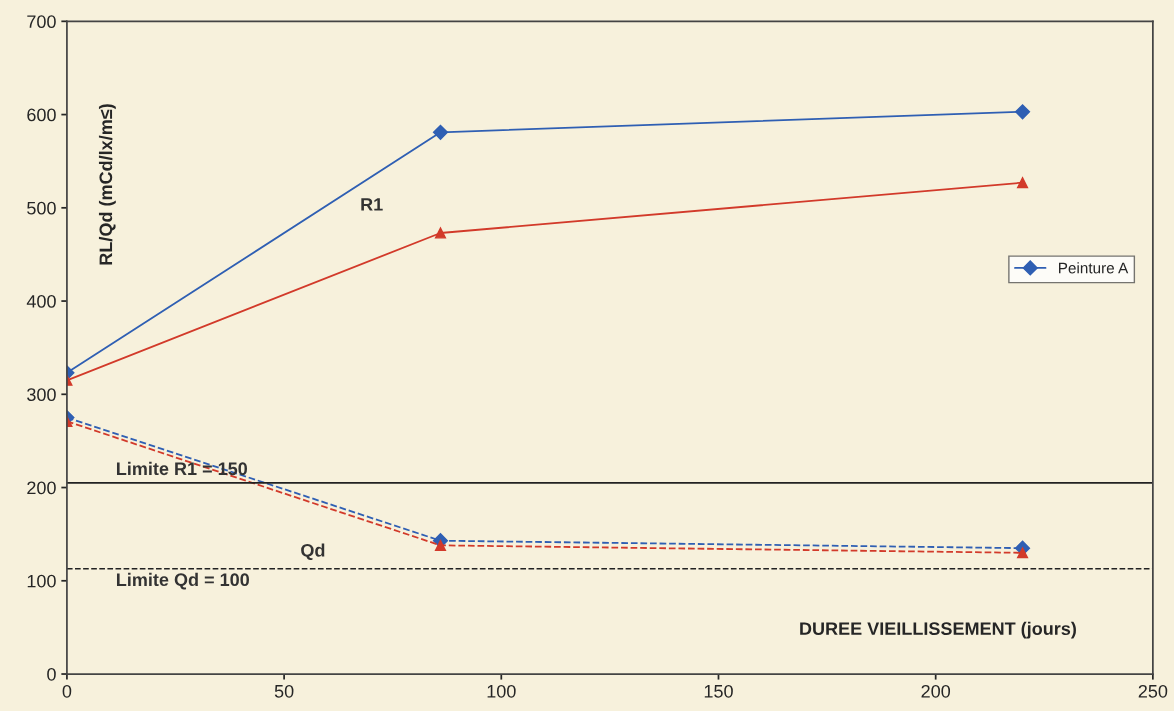  What do you see at coordinates (107, 184) in the screenshot?
I see `y-axis-title: RL/Qd (mCd/lx/m≤)` at bounding box center [107, 184].